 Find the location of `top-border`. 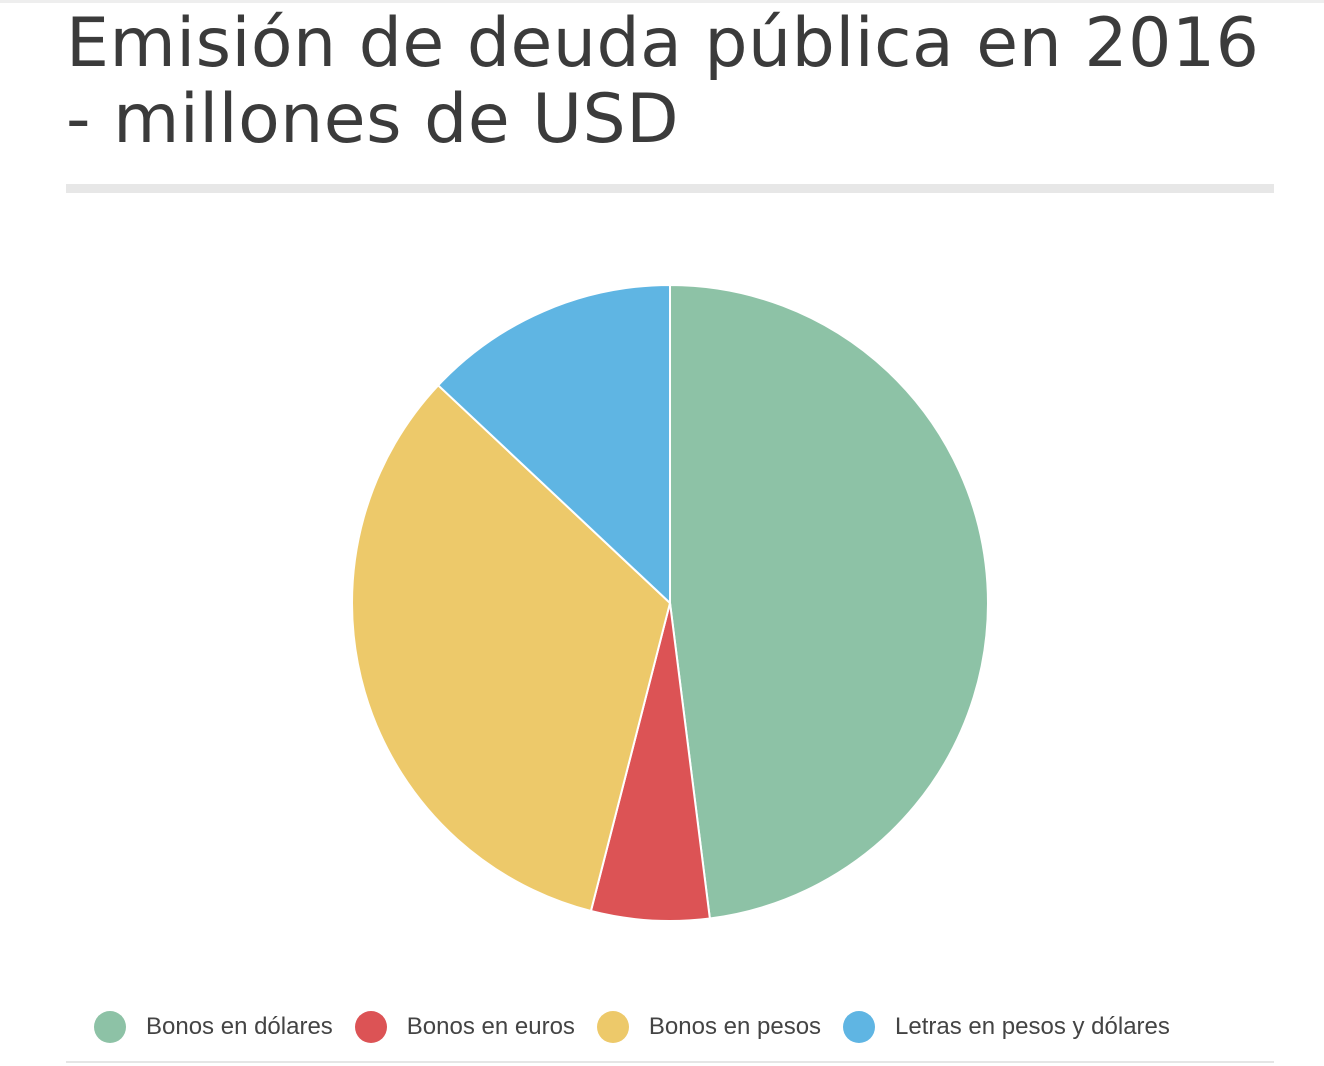

top-border is located at coordinates (662, 1).